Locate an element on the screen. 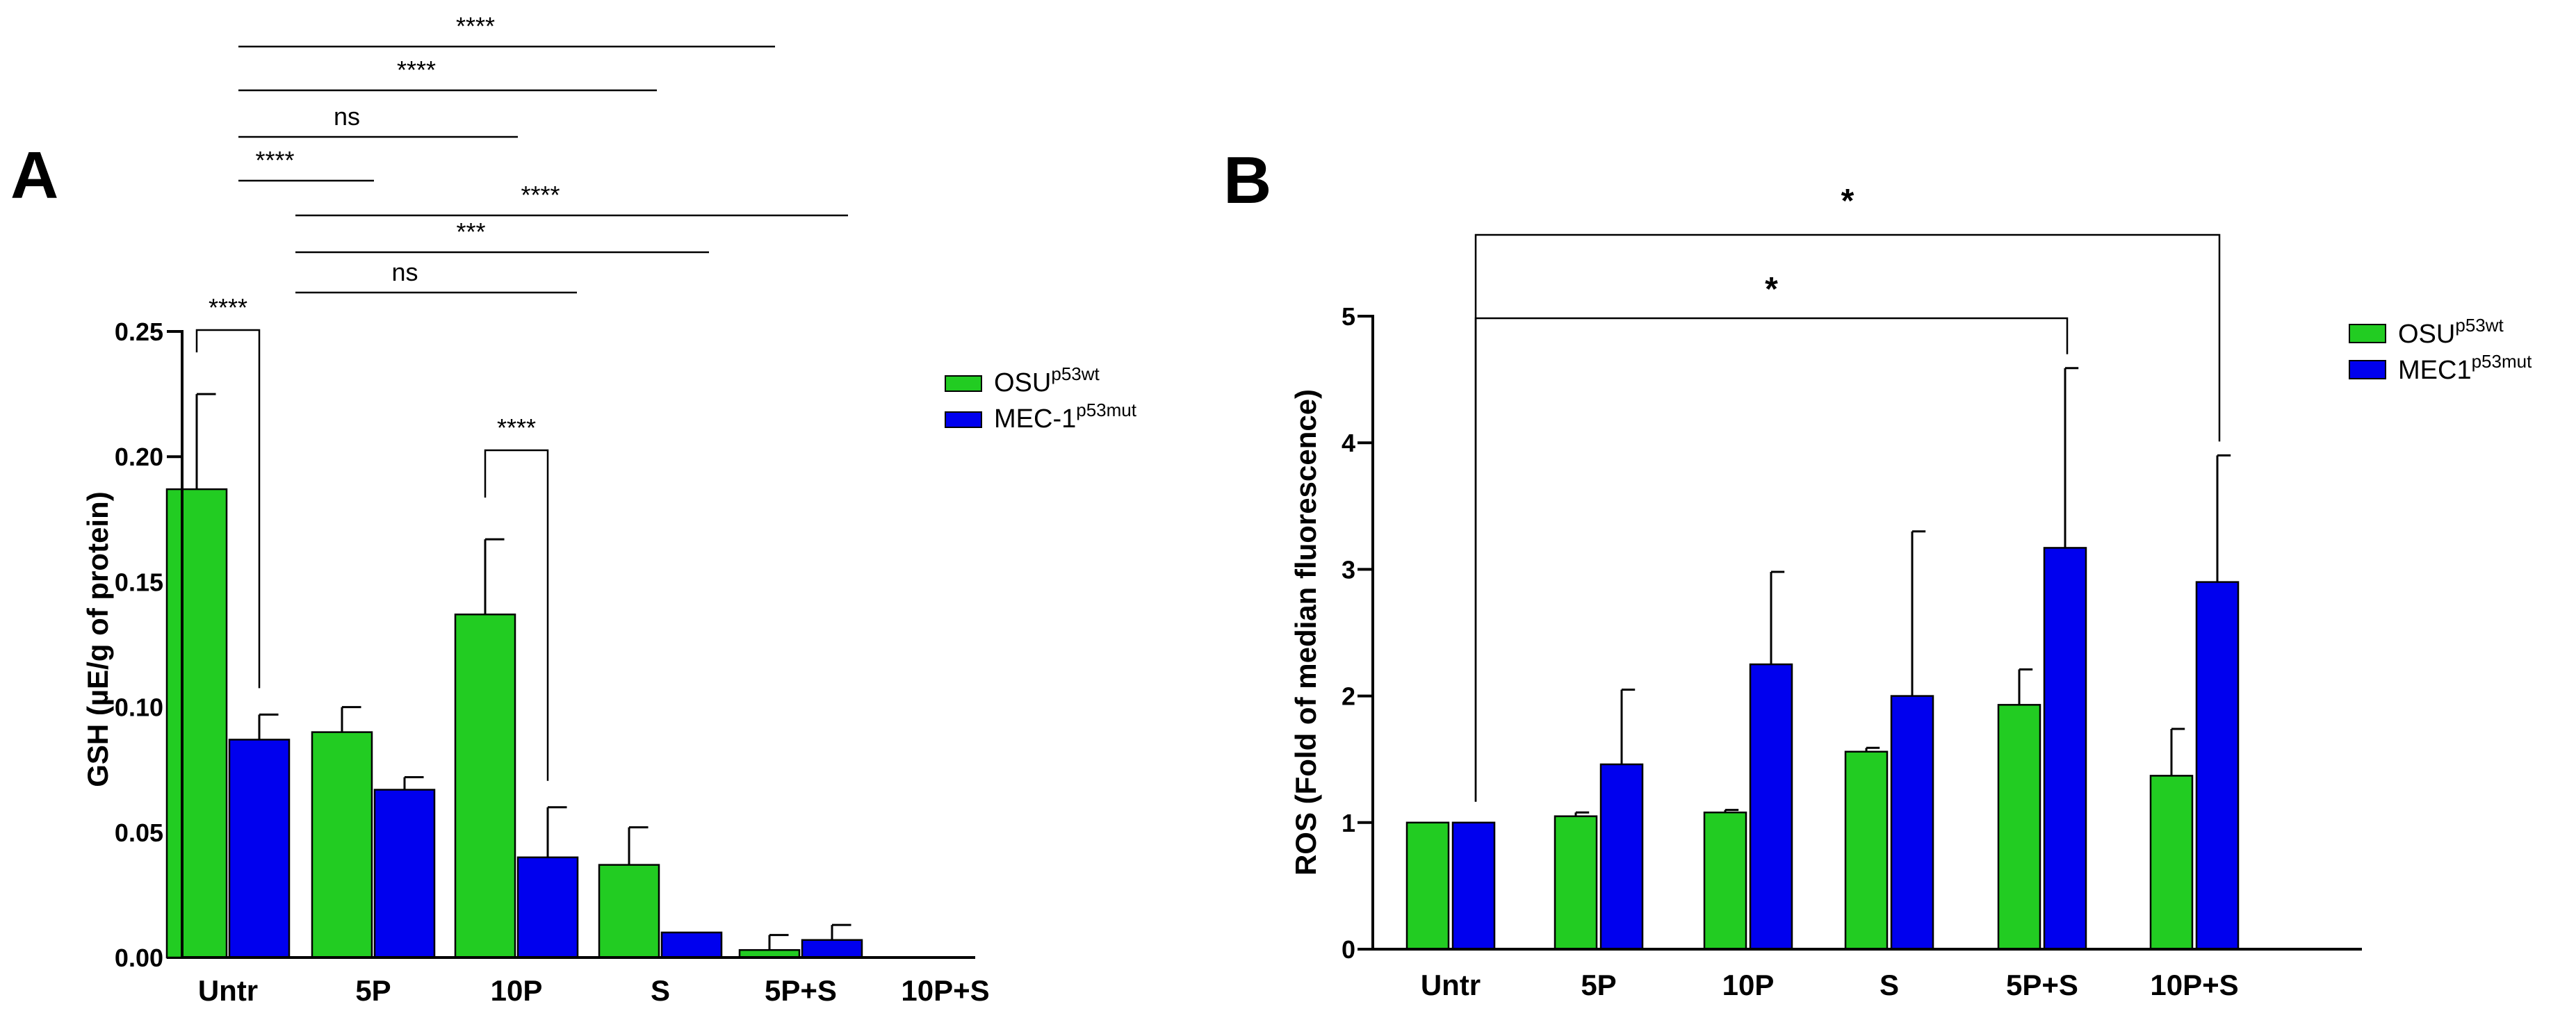  bar-osu-5p+s is located at coordinates (2019, 827).